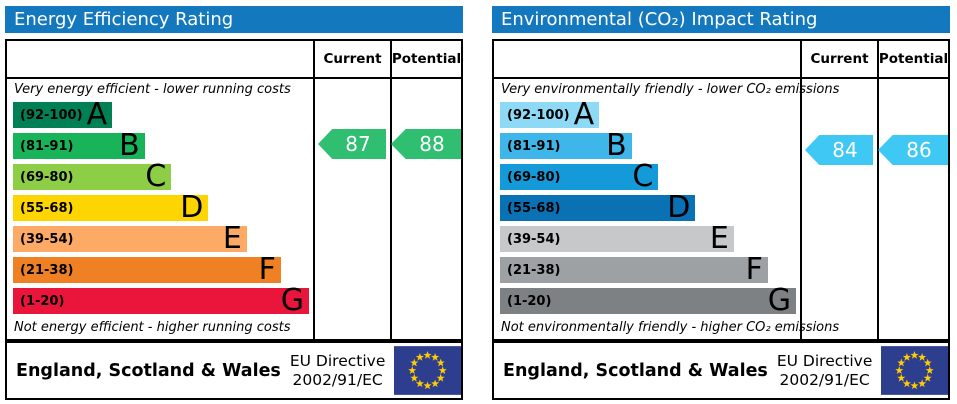  What do you see at coordinates (358, 144) in the screenshot?
I see `current-rating-value: 87` at bounding box center [358, 144].